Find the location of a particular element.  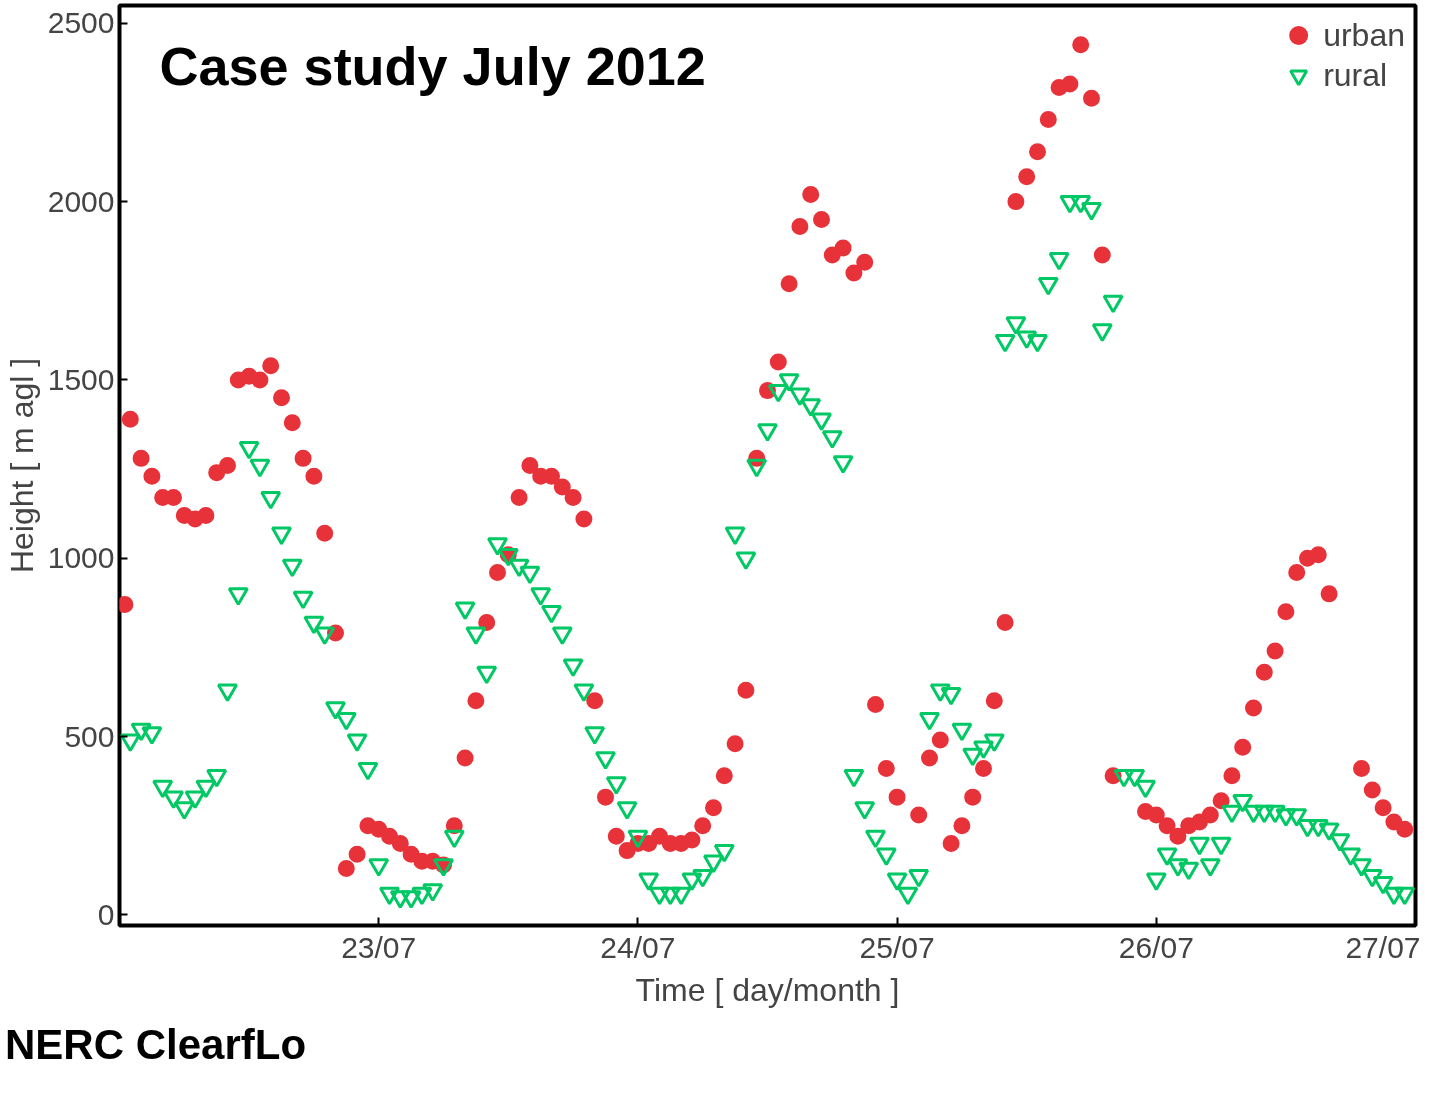

x-tick-label: 27/07 is located at coordinates (1383, 947).